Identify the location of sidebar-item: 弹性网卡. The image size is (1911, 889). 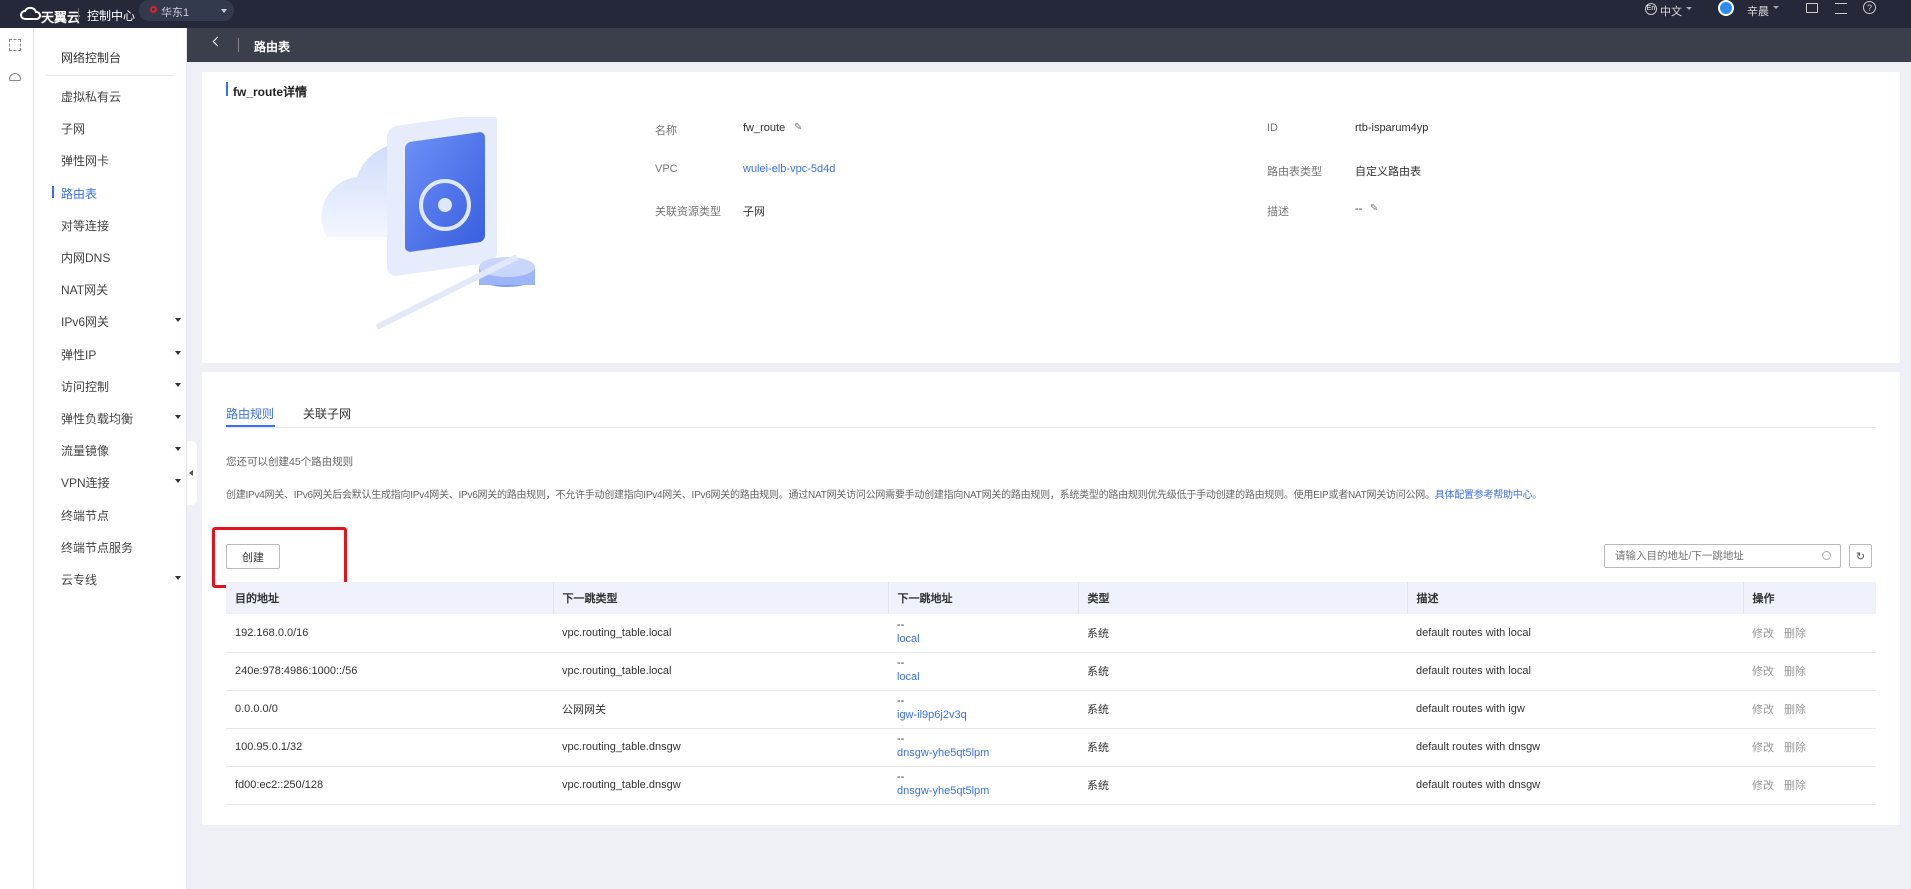
(121, 160).